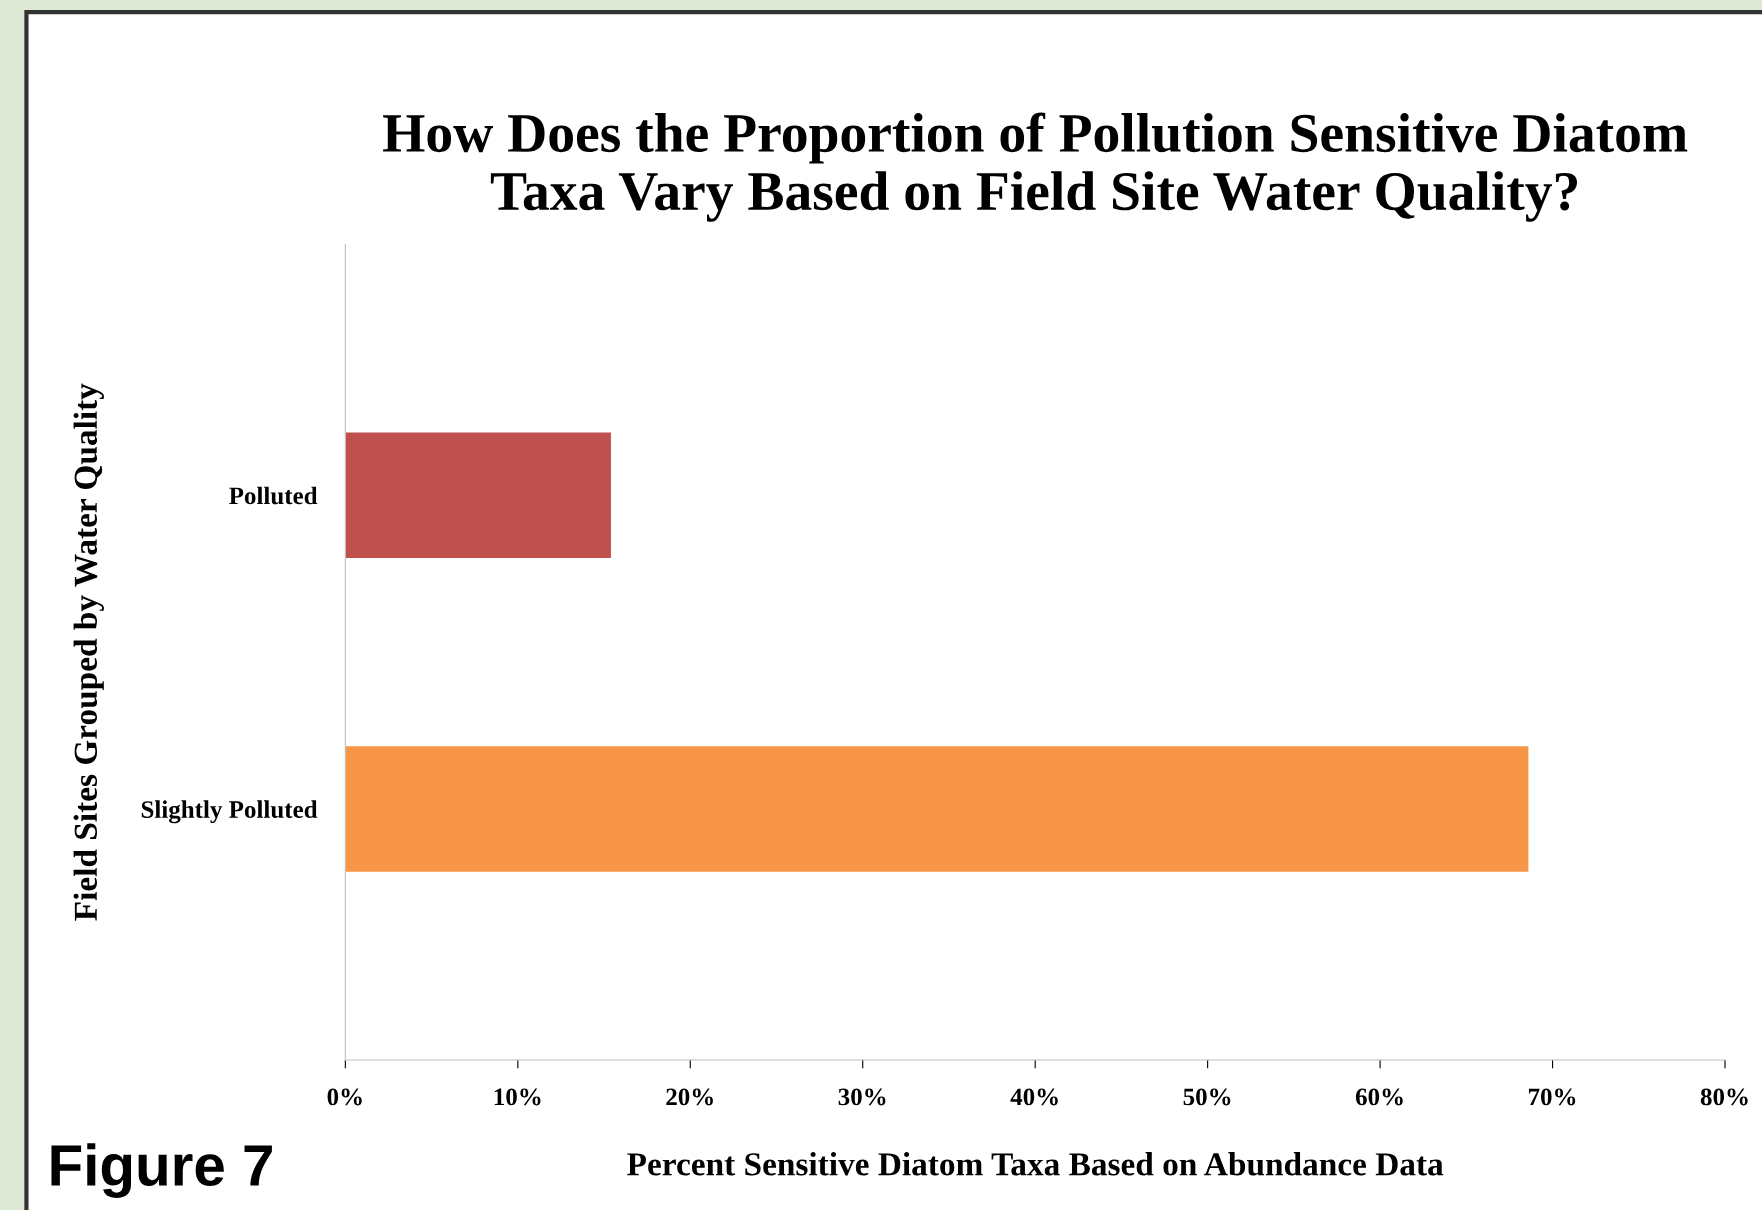  What do you see at coordinates (1379, 1097) in the screenshot?
I see `x-tick-label: 60%` at bounding box center [1379, 1097].